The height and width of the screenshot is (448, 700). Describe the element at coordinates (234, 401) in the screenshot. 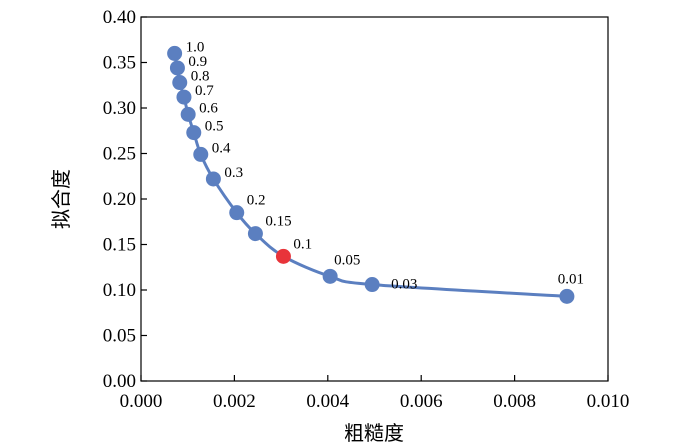

I see `x-tick-label: 0.002` at that location.